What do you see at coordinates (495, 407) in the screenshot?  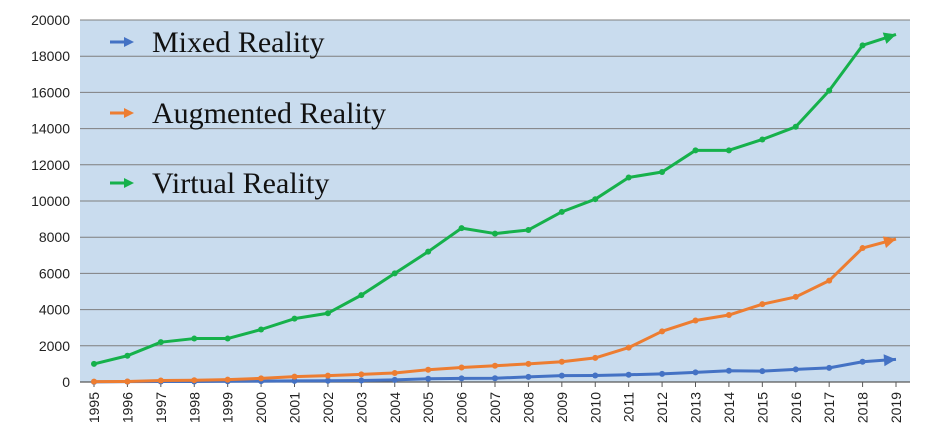 I see `x-tick-label: 2007` at bounding box center [495, 407].